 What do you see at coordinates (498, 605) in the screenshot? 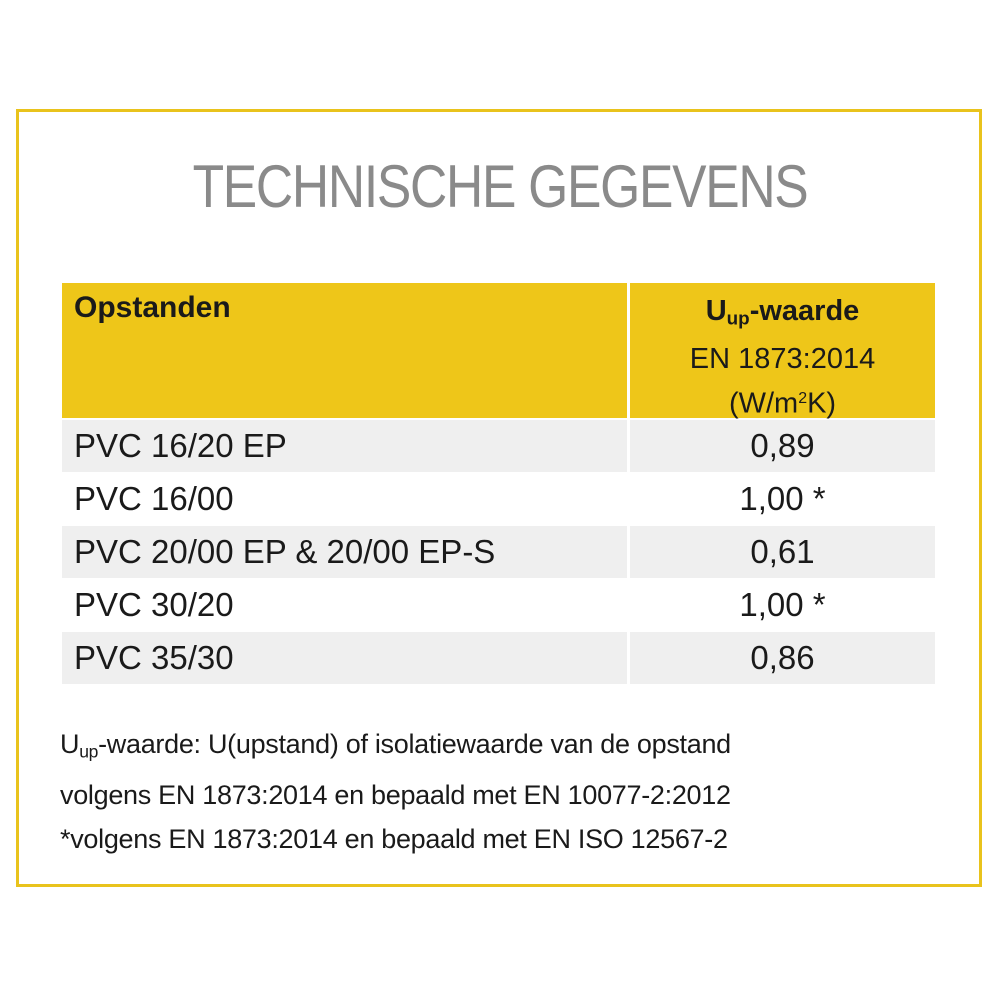
I see `table-row: PVC 30/20 1,00 *` at bounding box center [498, 605].